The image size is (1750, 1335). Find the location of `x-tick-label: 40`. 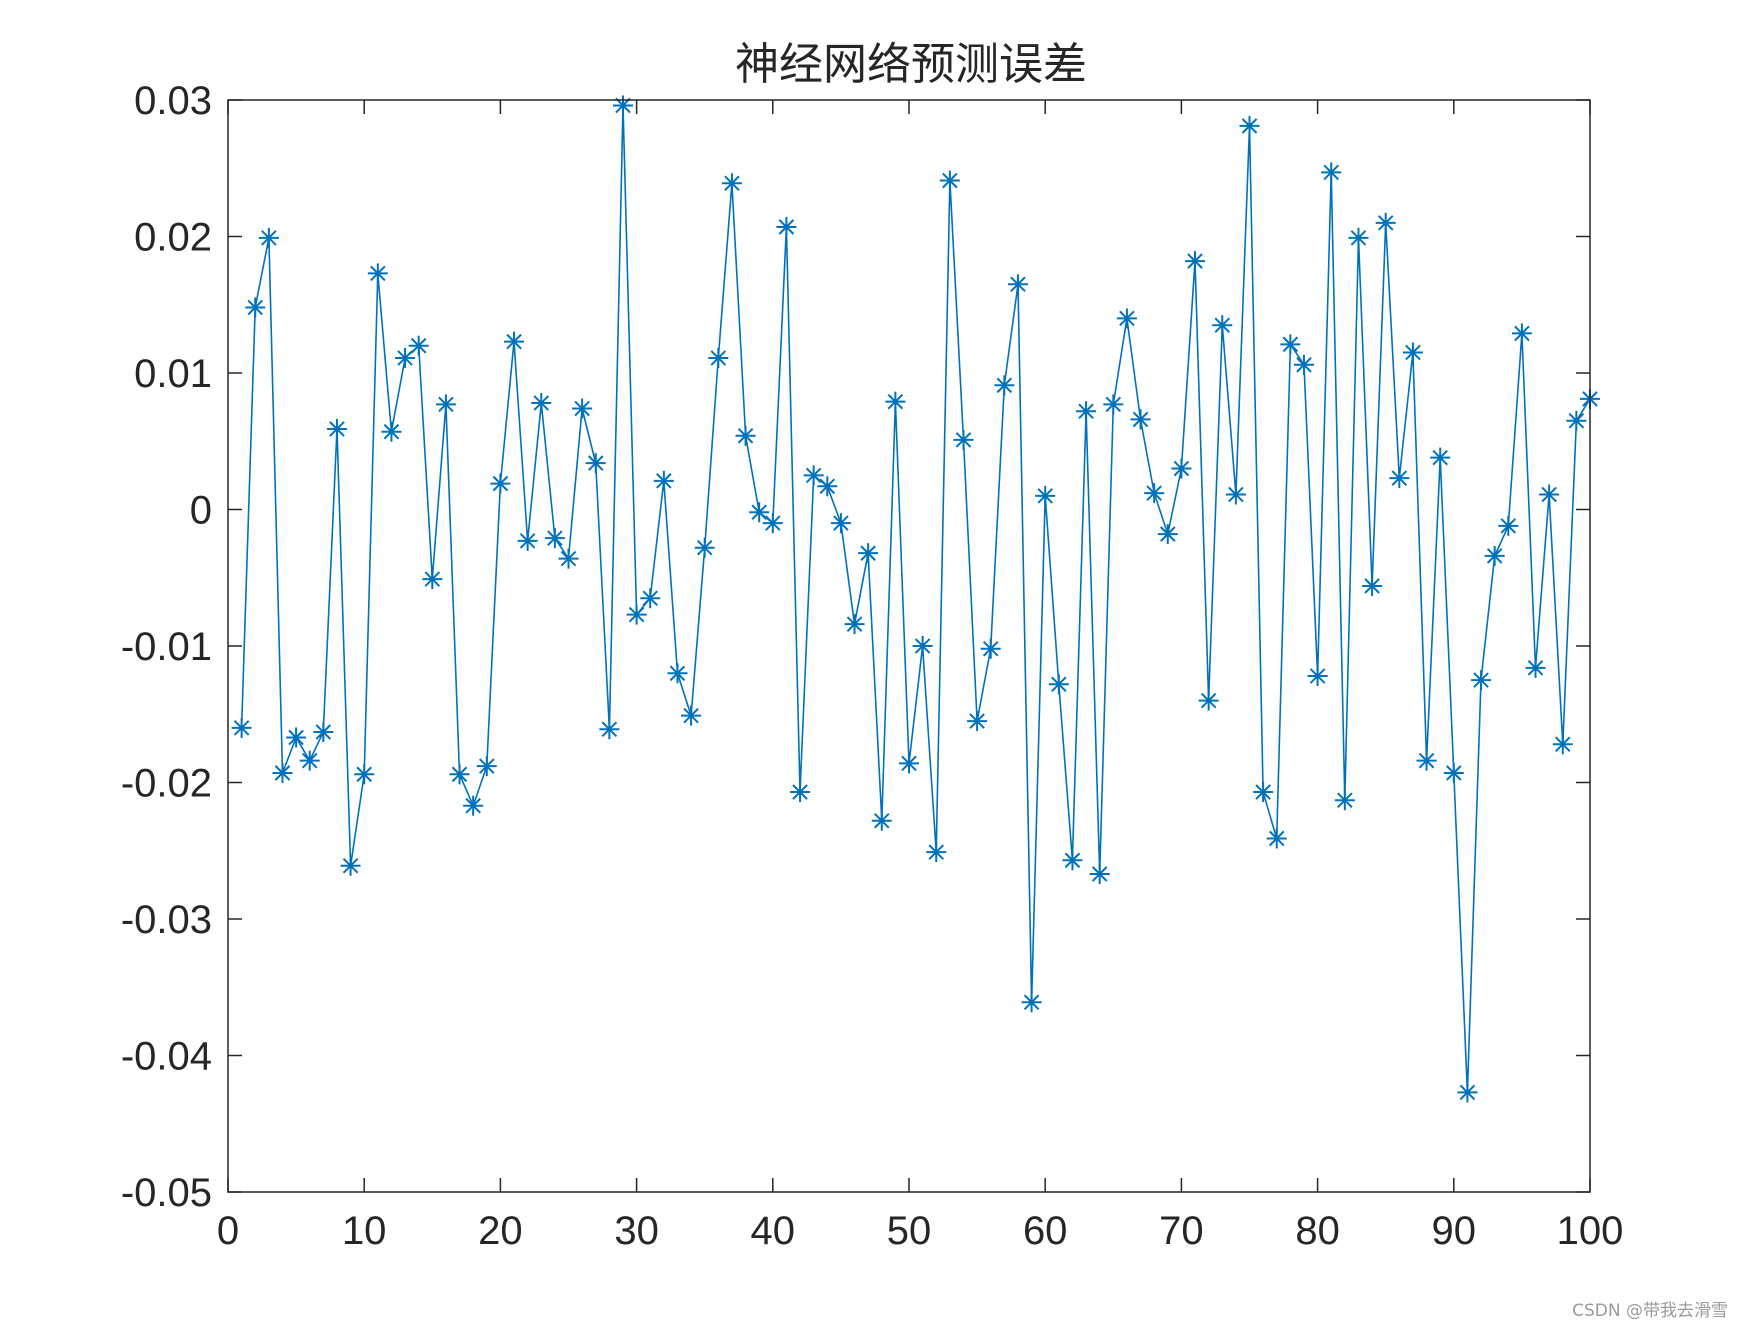

x-tick-label: 40 is located at coordinates (773, 1231).